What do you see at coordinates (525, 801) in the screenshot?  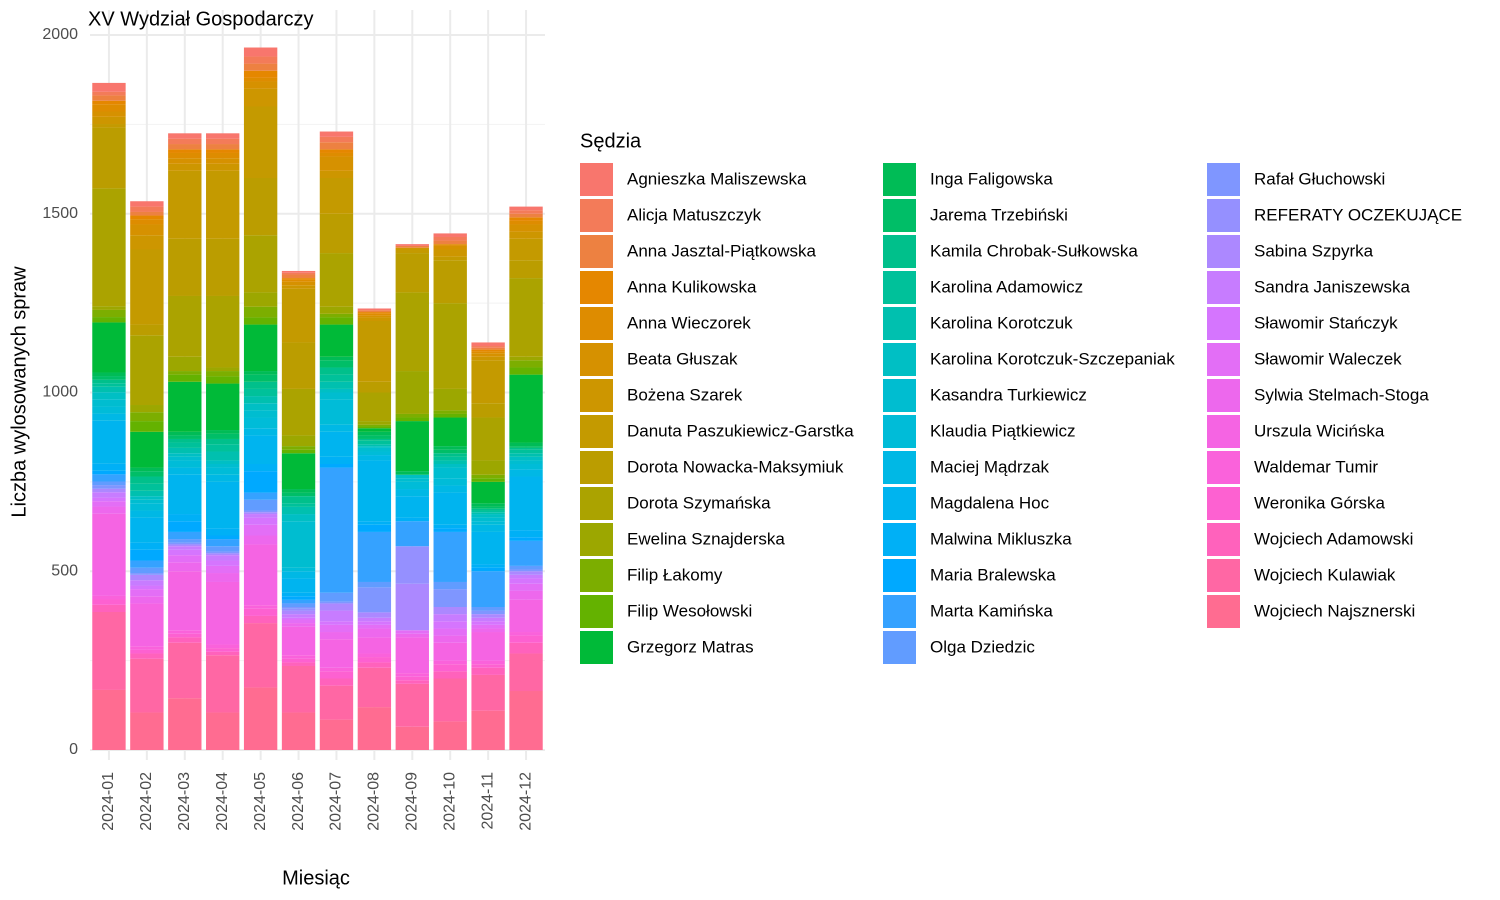 I see `x-tick-label: 2024-12` at bounding box center [525, 801].